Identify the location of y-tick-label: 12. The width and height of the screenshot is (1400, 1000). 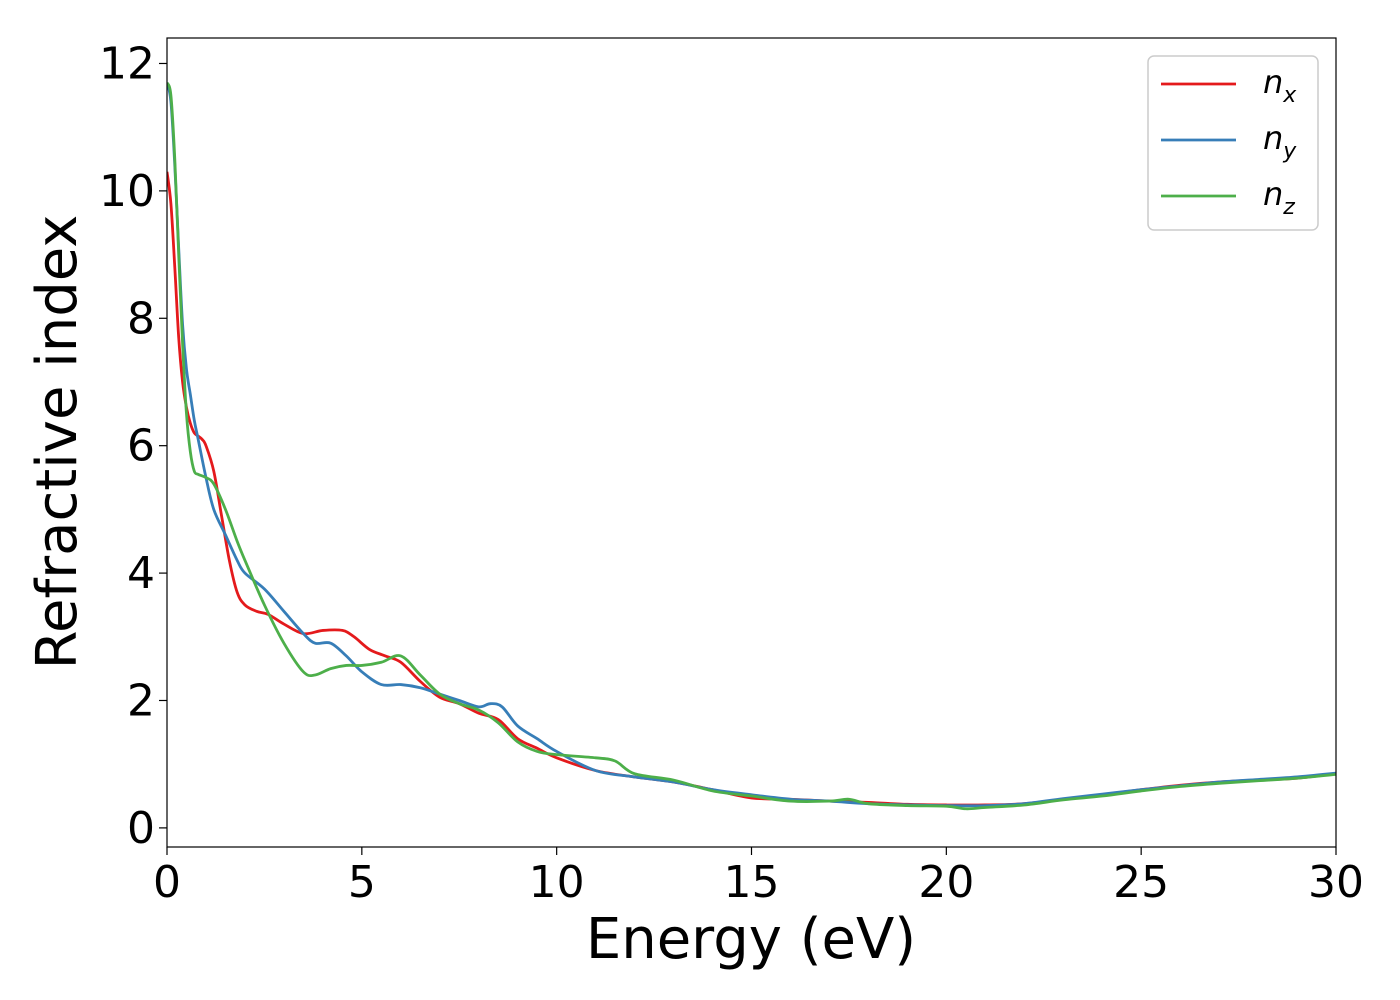
(127, 63).